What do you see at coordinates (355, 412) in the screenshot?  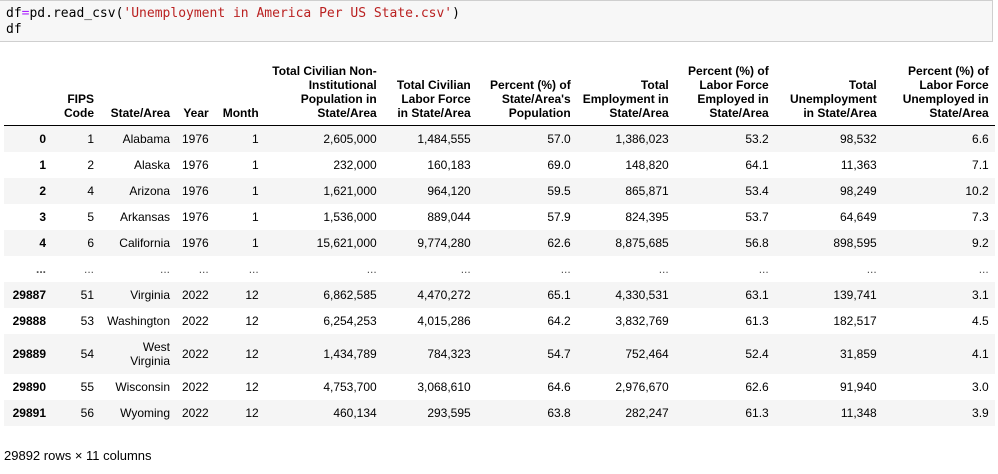 I see `table-cell: 460,134` at bounding box center [355, 412].